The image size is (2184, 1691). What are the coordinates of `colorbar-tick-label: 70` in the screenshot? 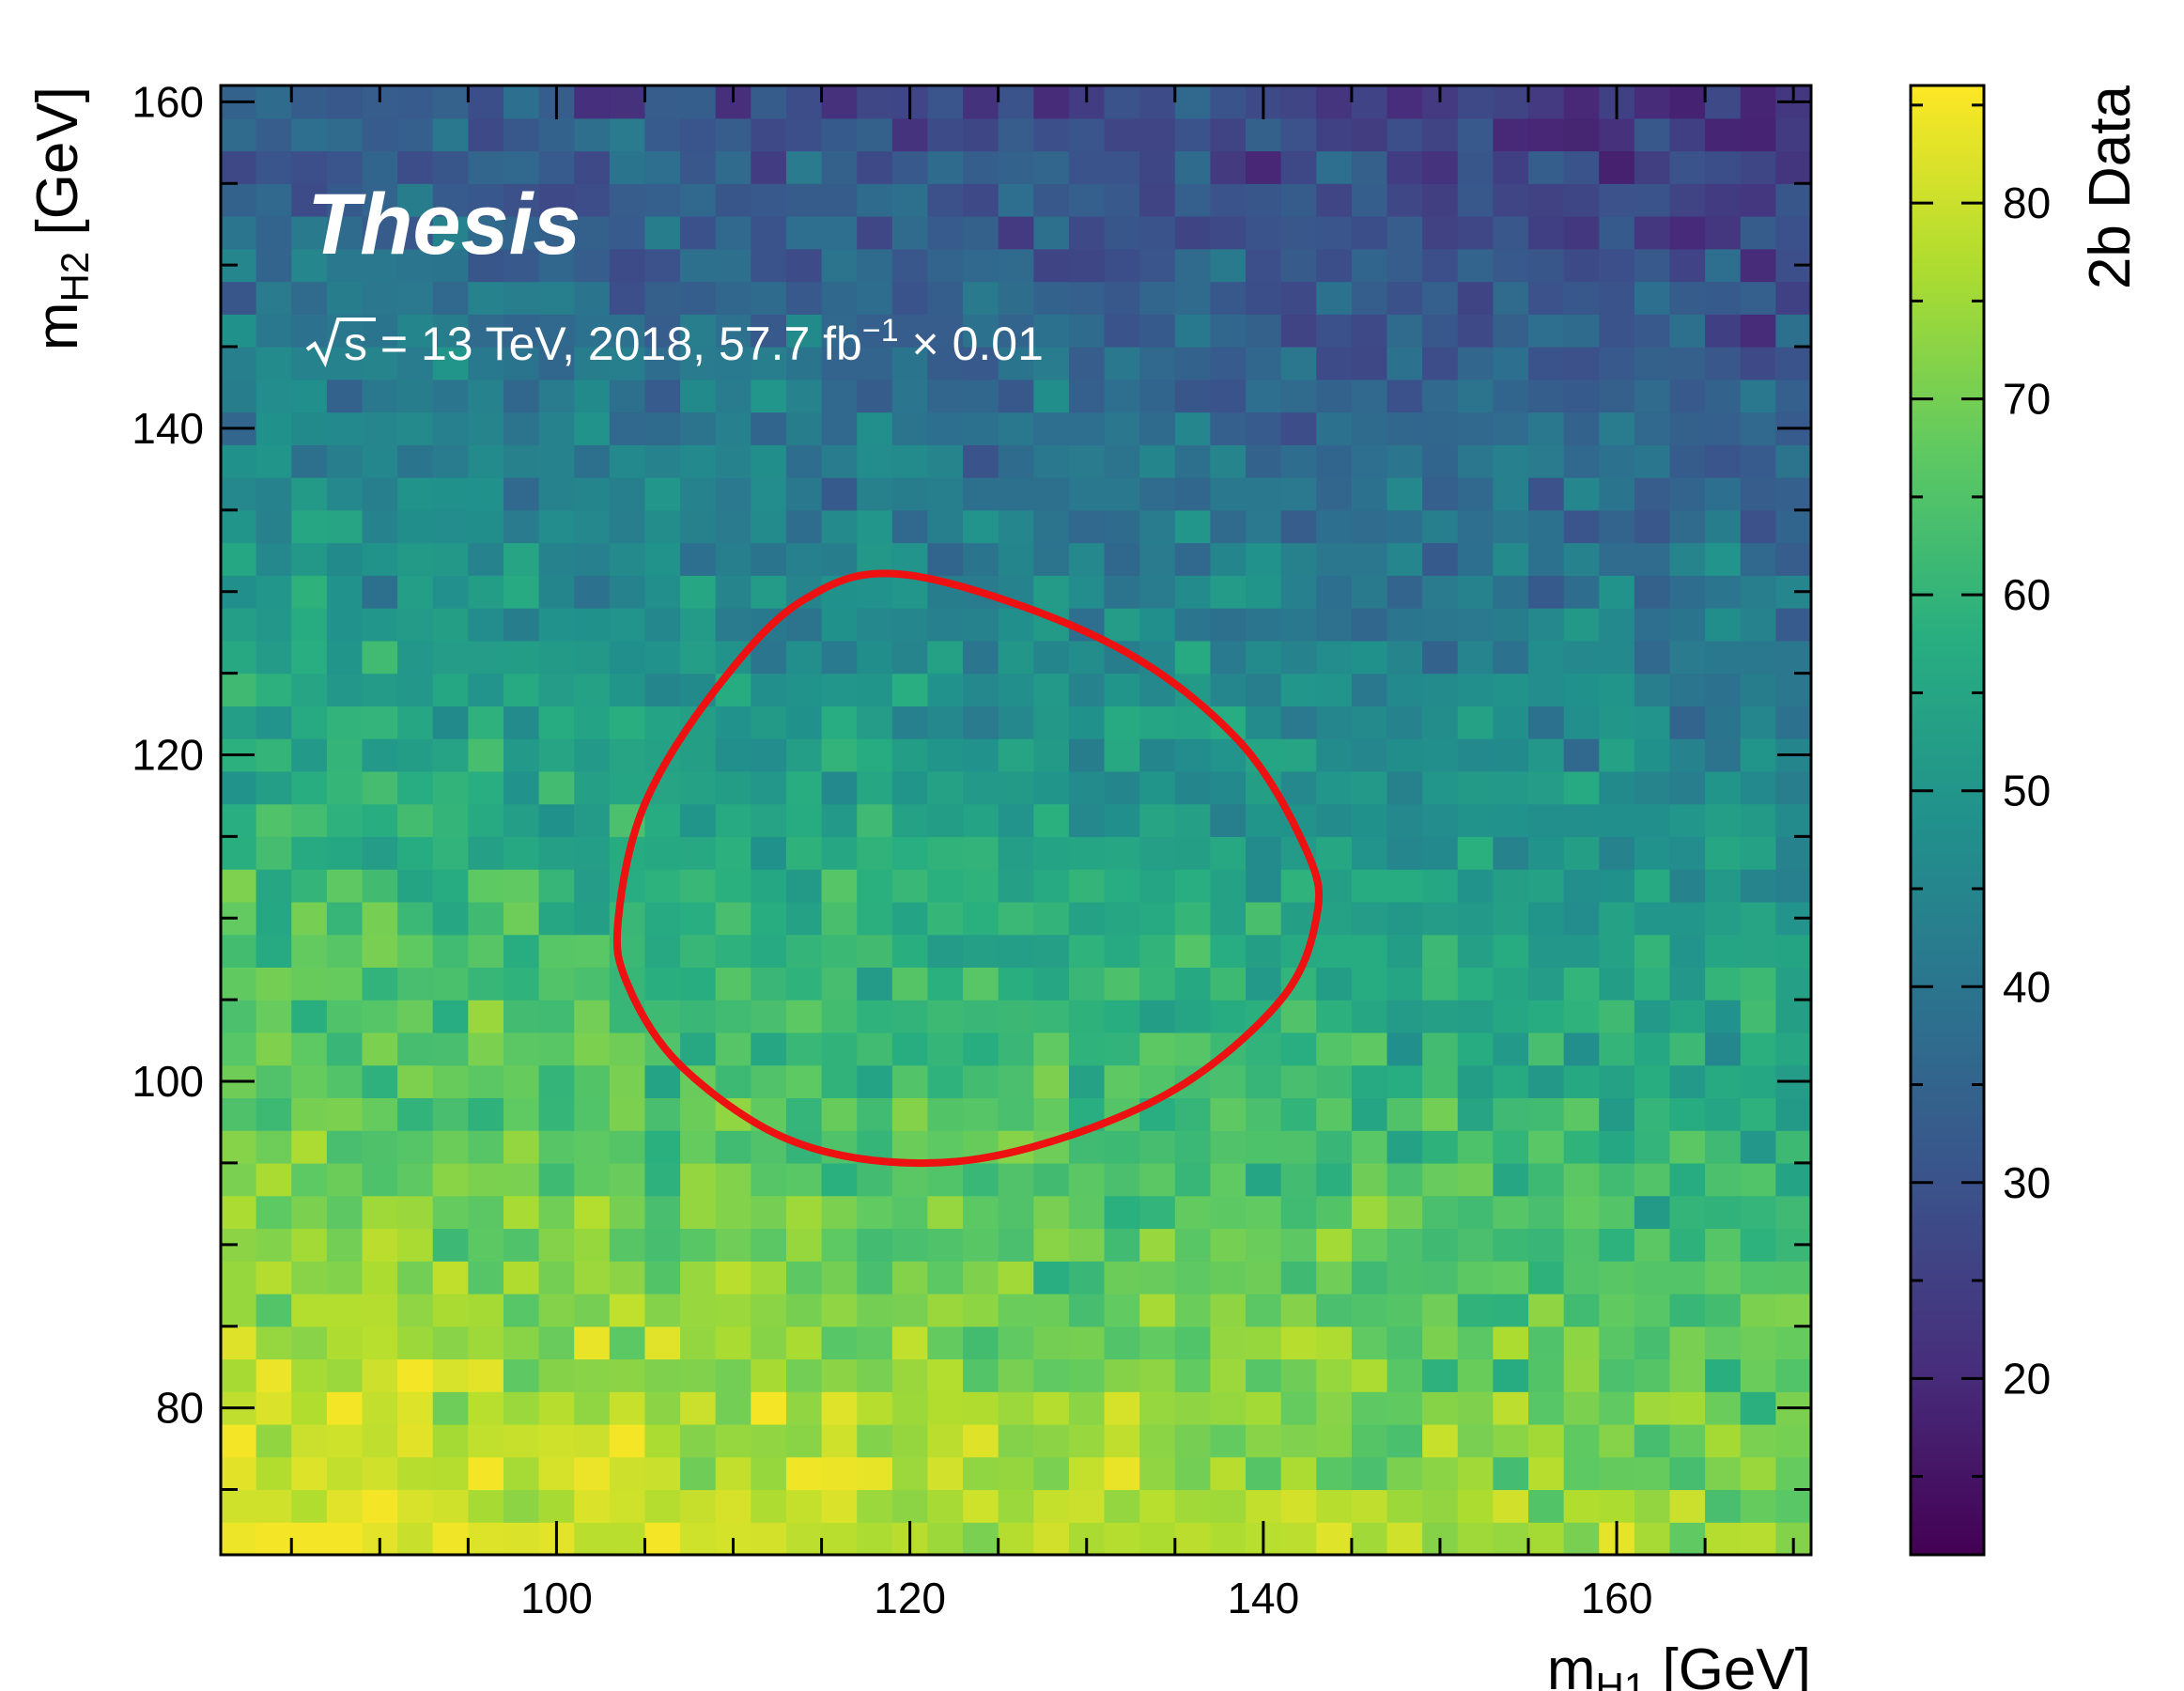 It's located at (2027, 400).